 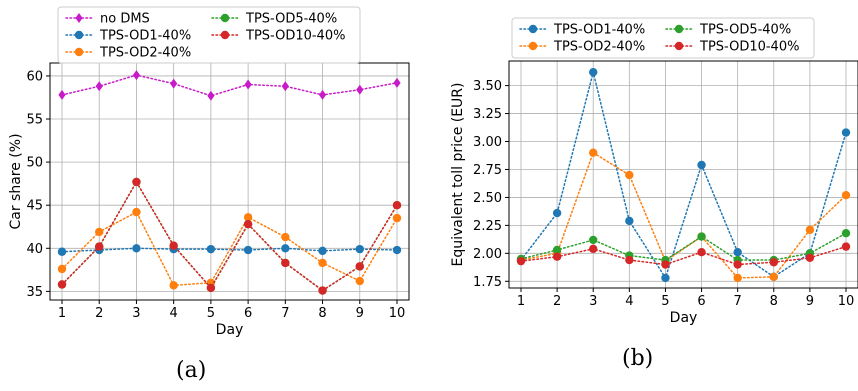 What do you see at coordinates (125, 19) in the screenshot?
I see `legend-label: no DMS` at bounding box center [125, 19].